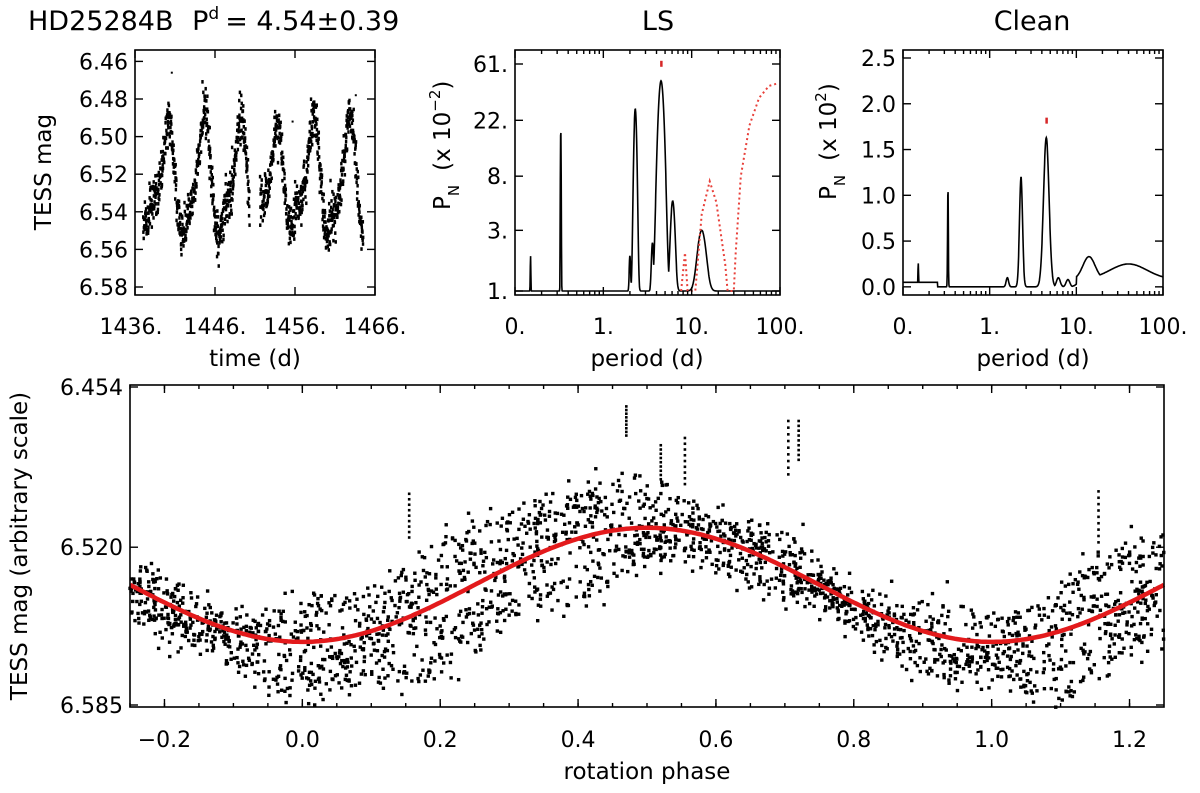 The width and height of the screenshot is (1200, 793). What do you see at coordinates (1033, 202) in the screenshot?
I see `clean-plot-area` at bounding box center [1033, 202].